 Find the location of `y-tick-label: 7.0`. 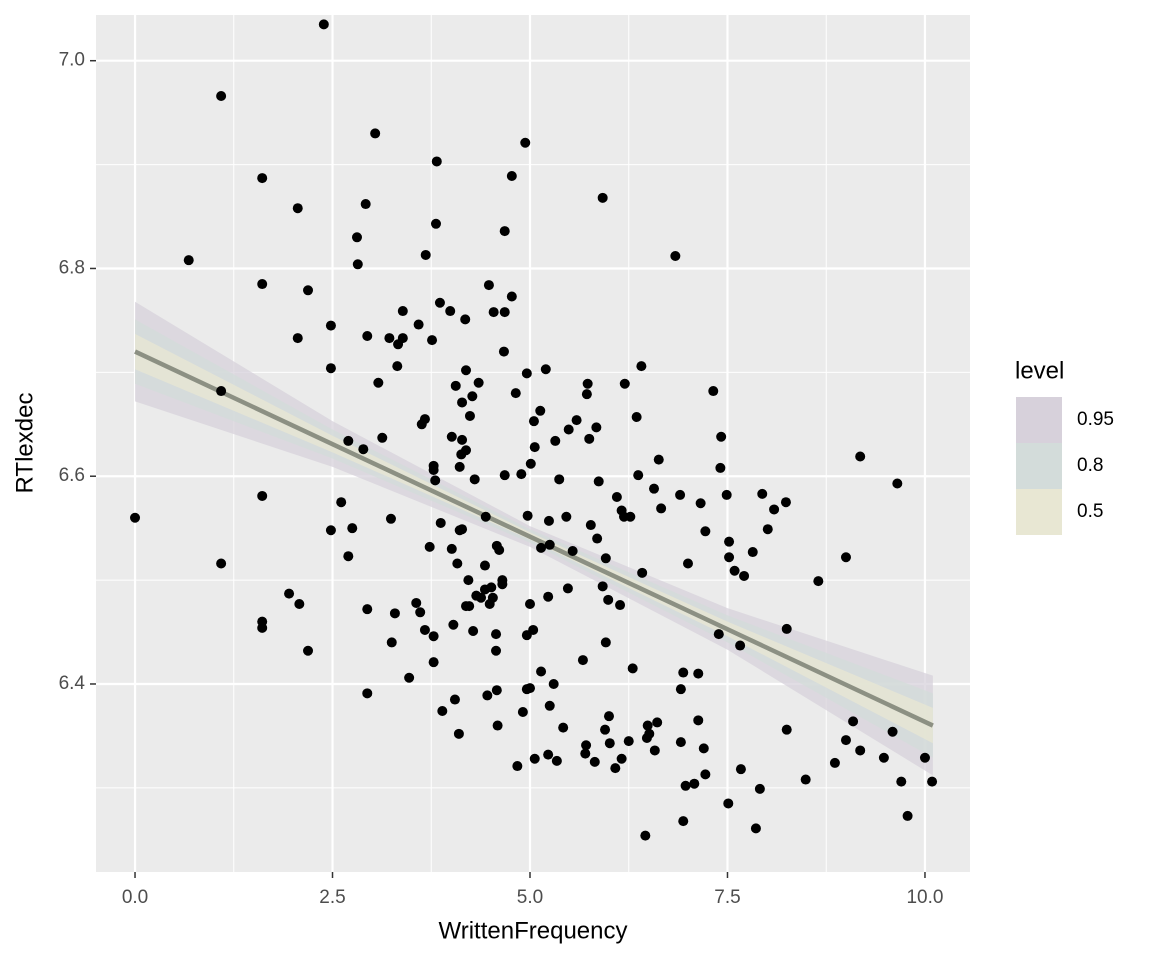

y-tick-label: 7.0 is located at coordinates (72, 60).